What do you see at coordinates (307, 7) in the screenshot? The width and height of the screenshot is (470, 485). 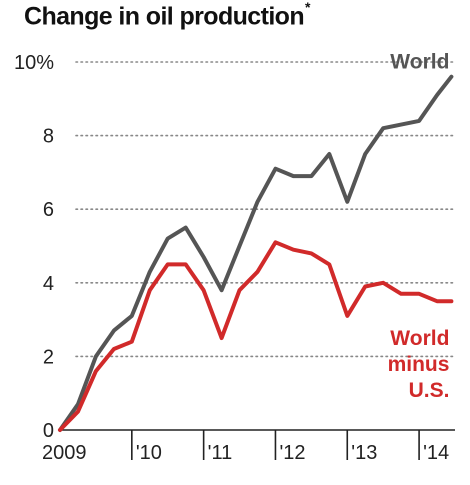 I see `title-footnote-mark: *` at bounding box center [307, 7].